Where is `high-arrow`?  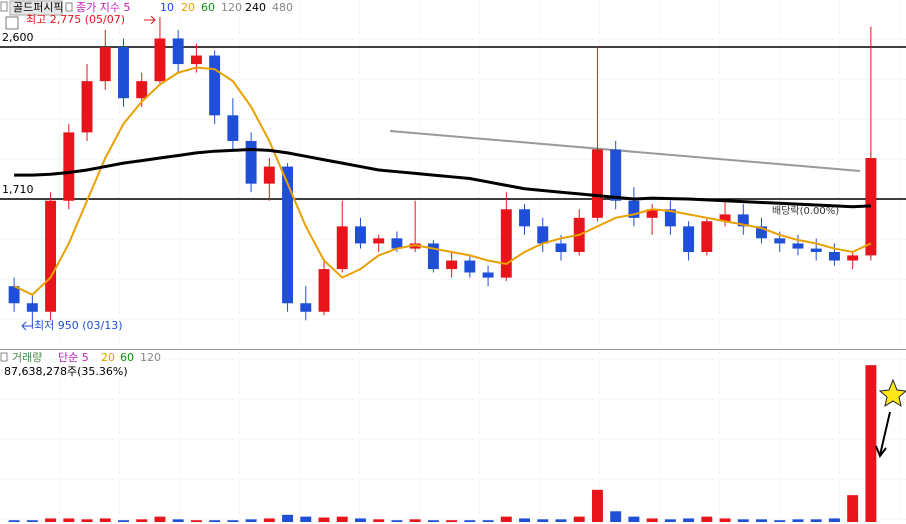
high-arrow is located at coordinates (150, 20).